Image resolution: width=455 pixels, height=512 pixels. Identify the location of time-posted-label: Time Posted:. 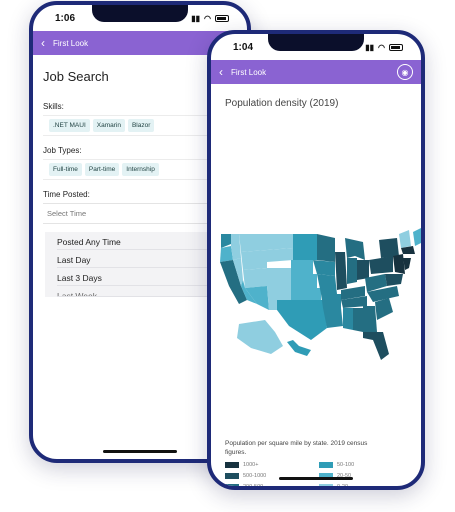
(66, 194).